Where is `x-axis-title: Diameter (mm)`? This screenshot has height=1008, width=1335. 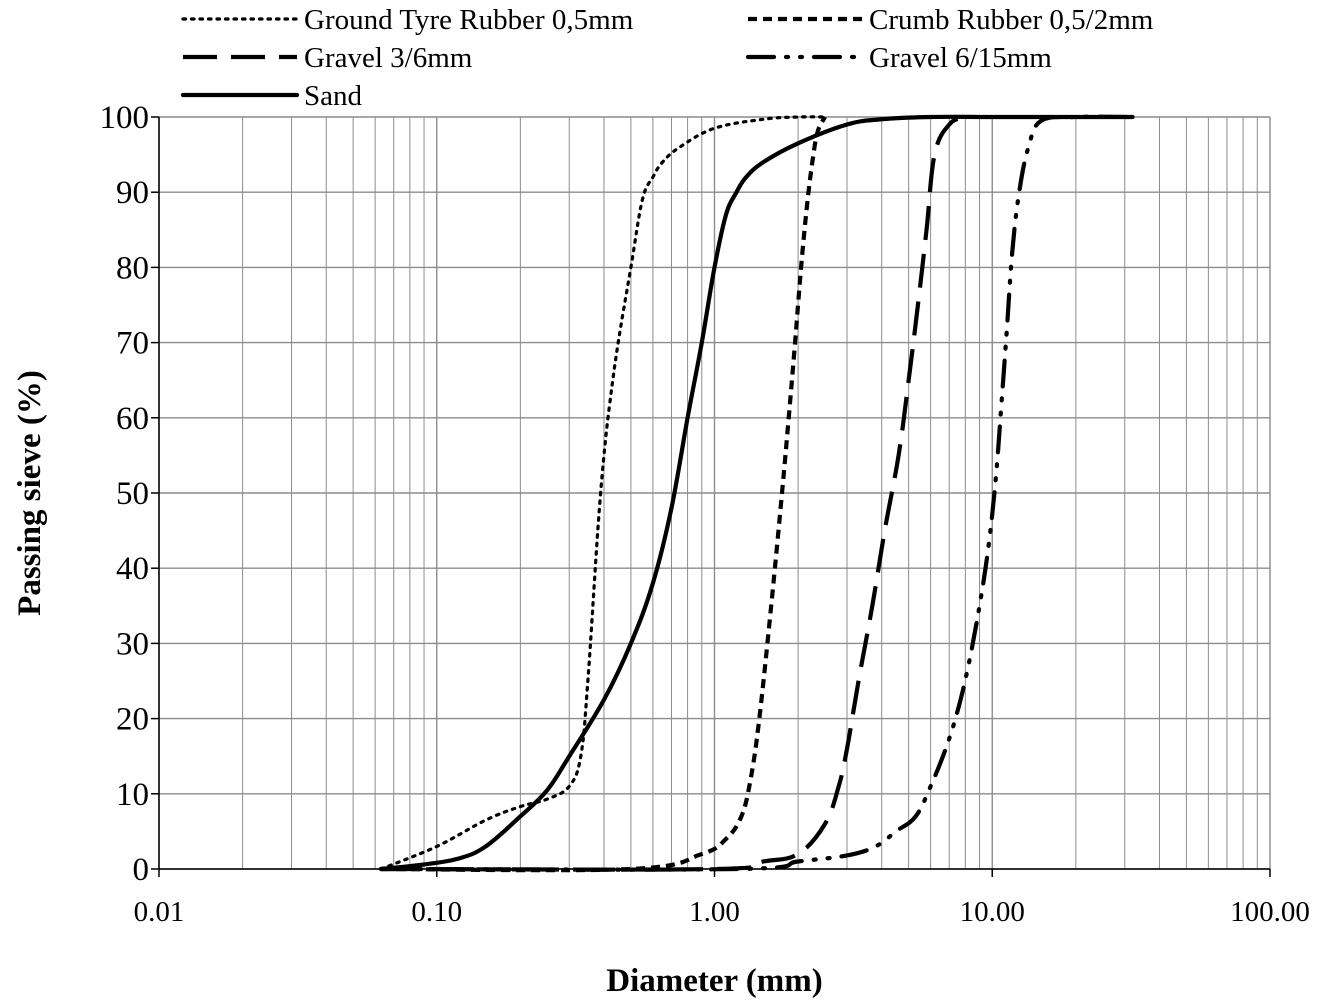 x-axis-title: Diameter (mm) is located at coordinates (714, 981).